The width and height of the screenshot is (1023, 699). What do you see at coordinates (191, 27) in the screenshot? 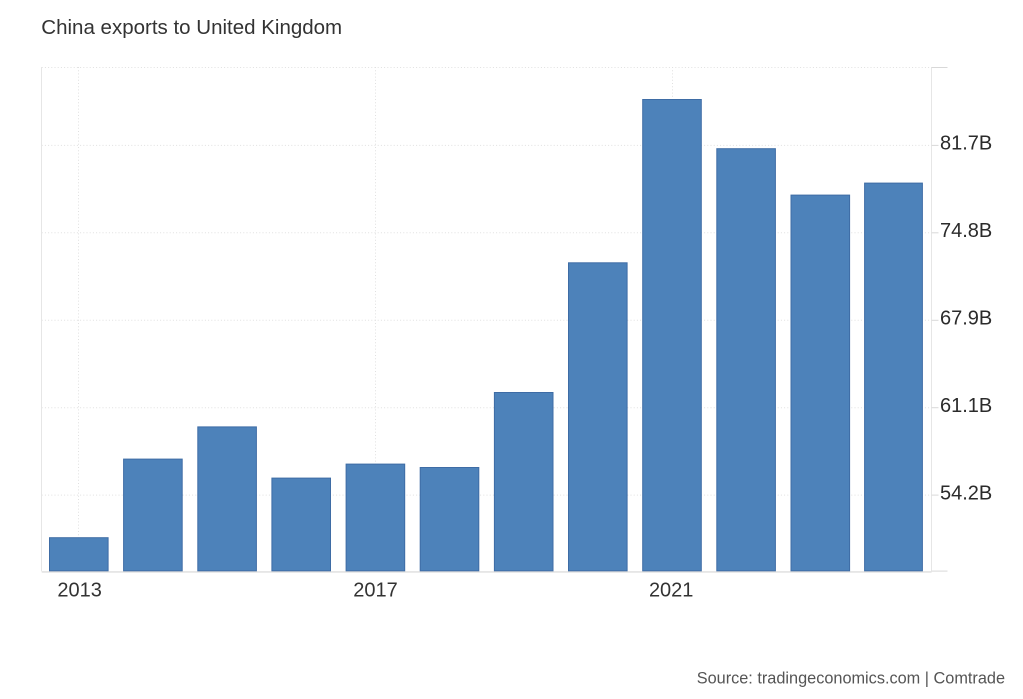
I see `svg-text:China exports to United Kingdo: China exports to United Kingdom` at bounding box center [191, 27].